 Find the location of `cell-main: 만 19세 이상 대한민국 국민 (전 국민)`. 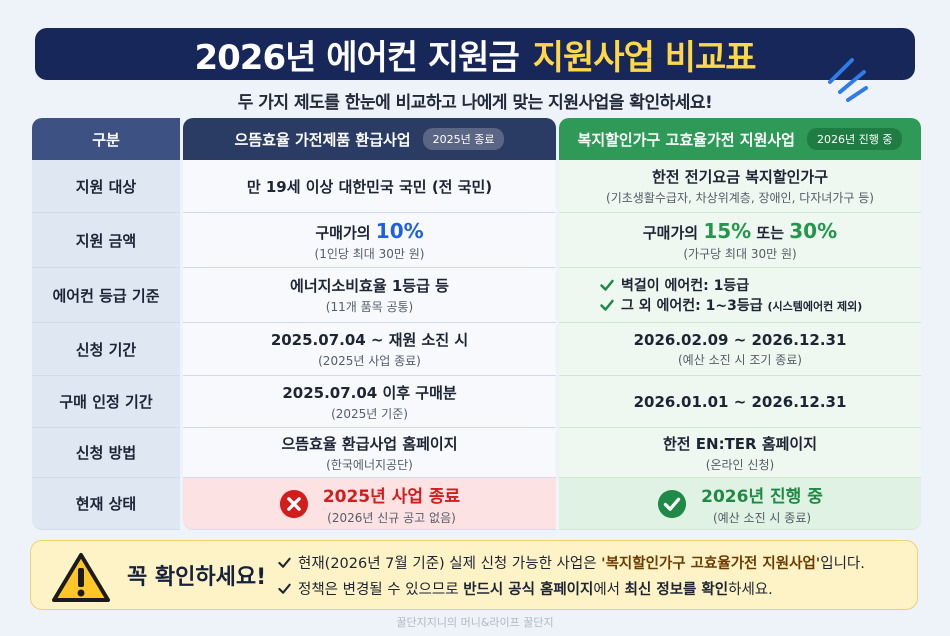

cell-main: 만 19세 이상 대한민국 국민 (전 국민) is located at coordinates (369, 186).